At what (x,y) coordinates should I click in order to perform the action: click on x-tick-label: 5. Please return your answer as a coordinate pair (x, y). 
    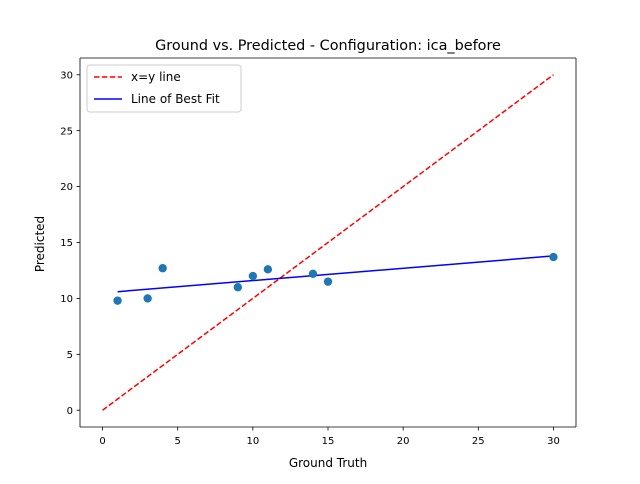
    Looking at the image, I should click on (178, 441).